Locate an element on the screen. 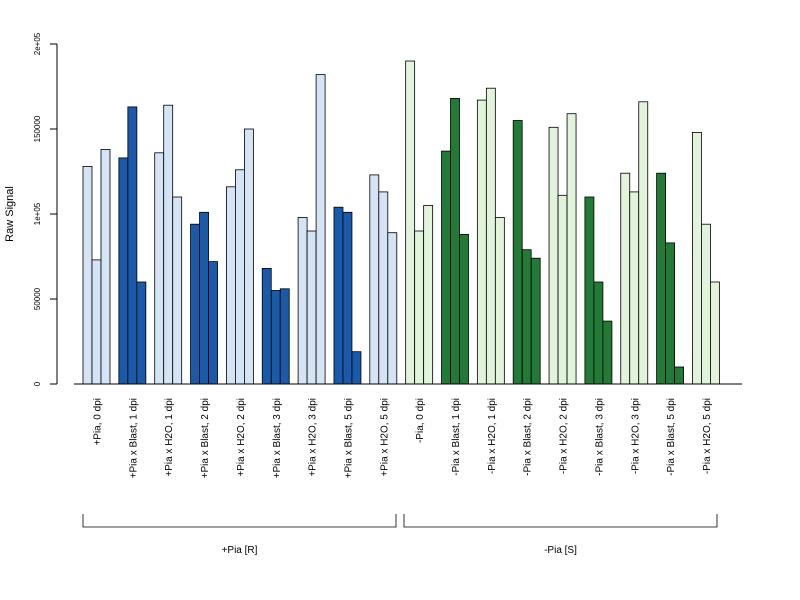 The image size is (800, 600). x-tick-label: +Pia x Blast, 3 dpi is located at coordinates (277, 438).